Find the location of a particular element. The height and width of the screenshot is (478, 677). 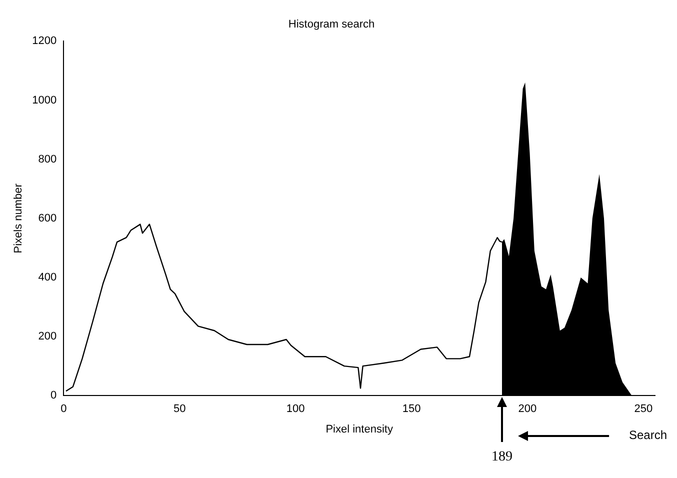

x-tick-label: 250 is located at coordinates (643, 409).